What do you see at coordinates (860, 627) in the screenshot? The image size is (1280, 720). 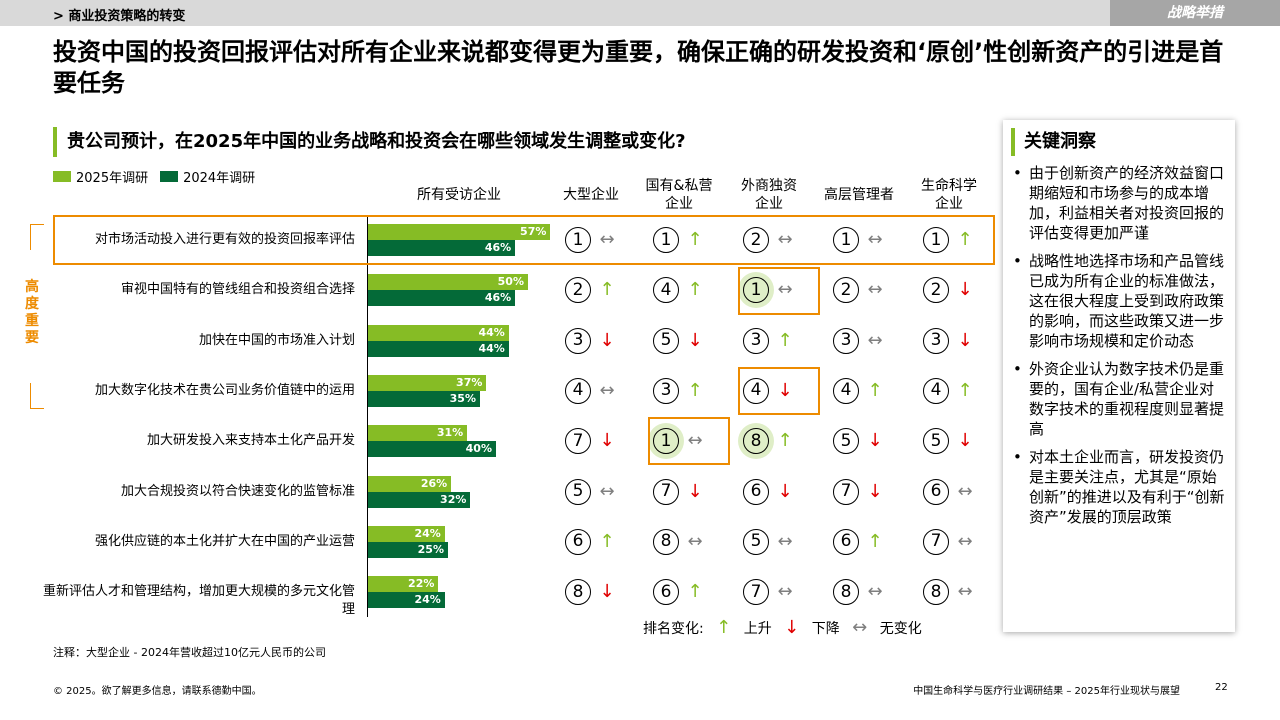 I see `arrow-both-icon: ↔` at bounding box center [860, 627].